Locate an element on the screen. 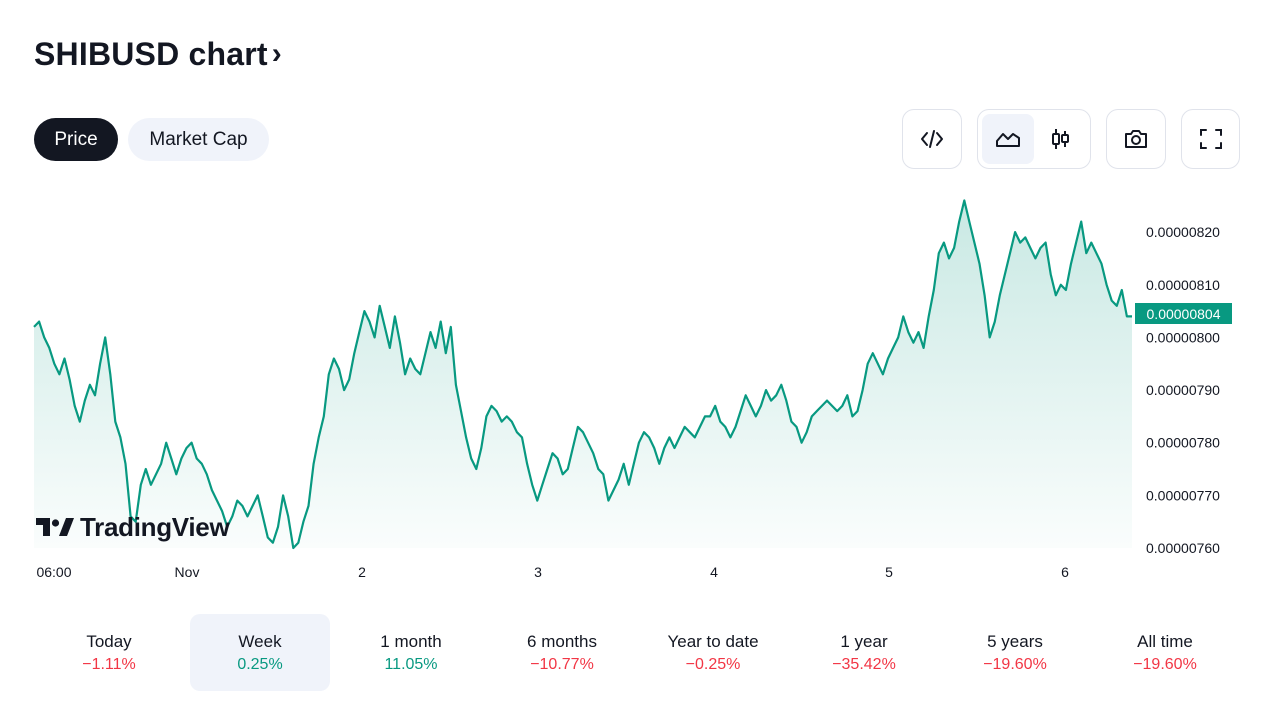  embed-button is located at coordinates (932, 139).